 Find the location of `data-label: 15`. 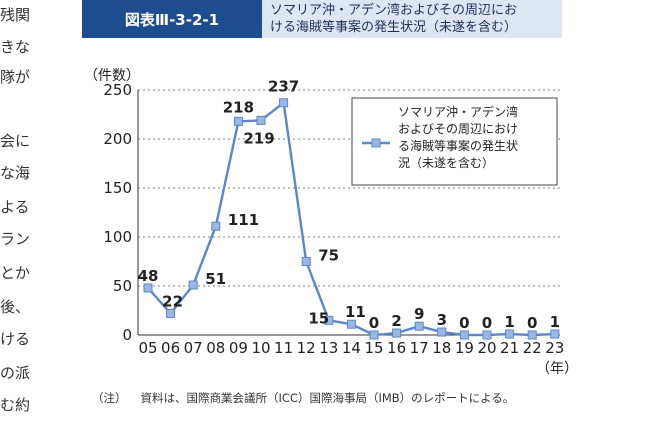

data-label: 15 is located at coordinates (318, 318).